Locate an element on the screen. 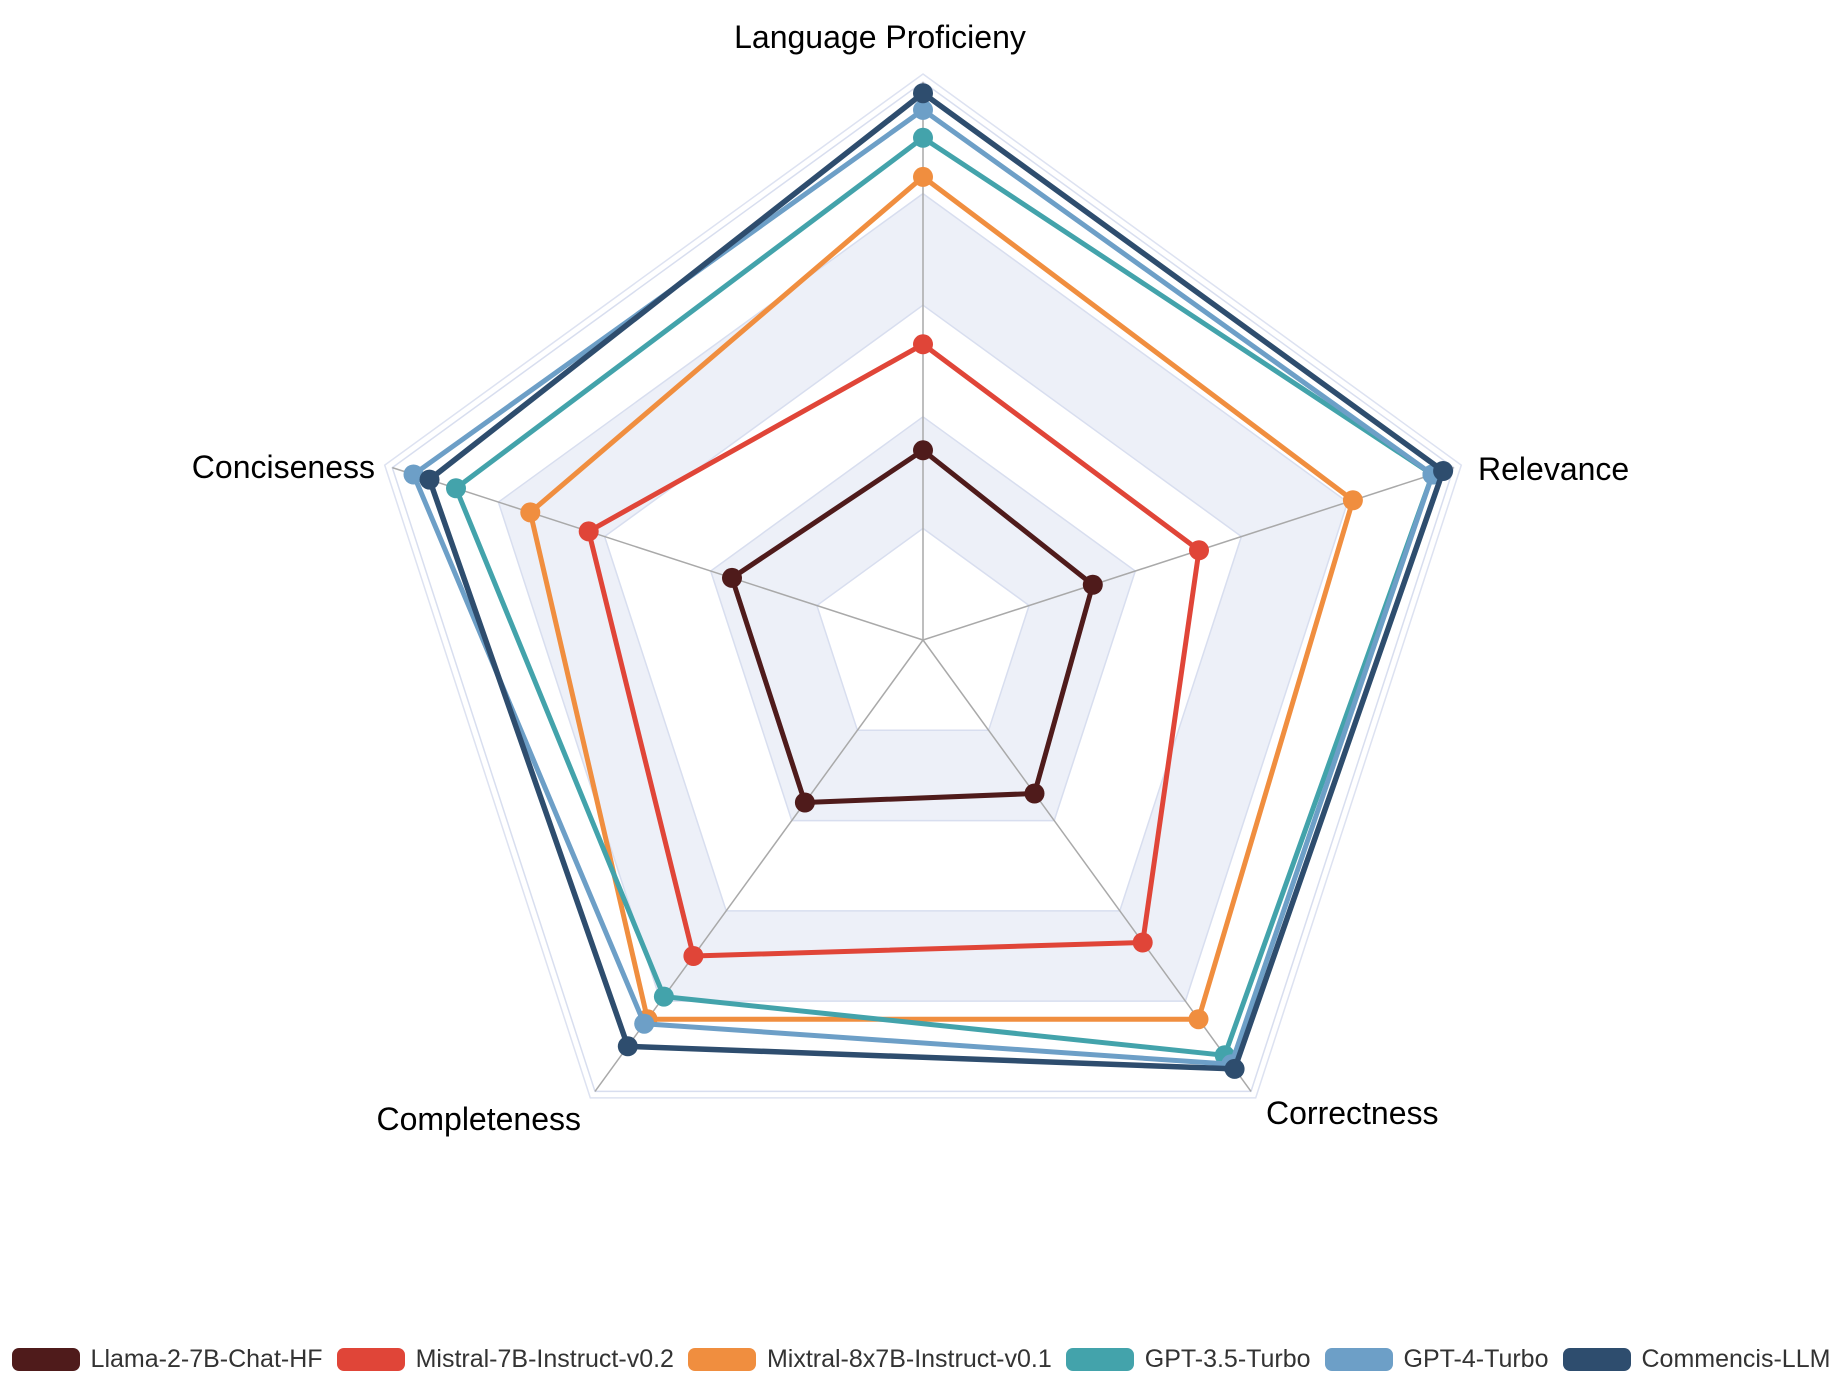 Image resolution: width=1842 pixels, height=1384 pixels. legend-item-GPT-3.5-Turbo: GPT-3.5-Turbo is located at coordinates (1188, 1359).